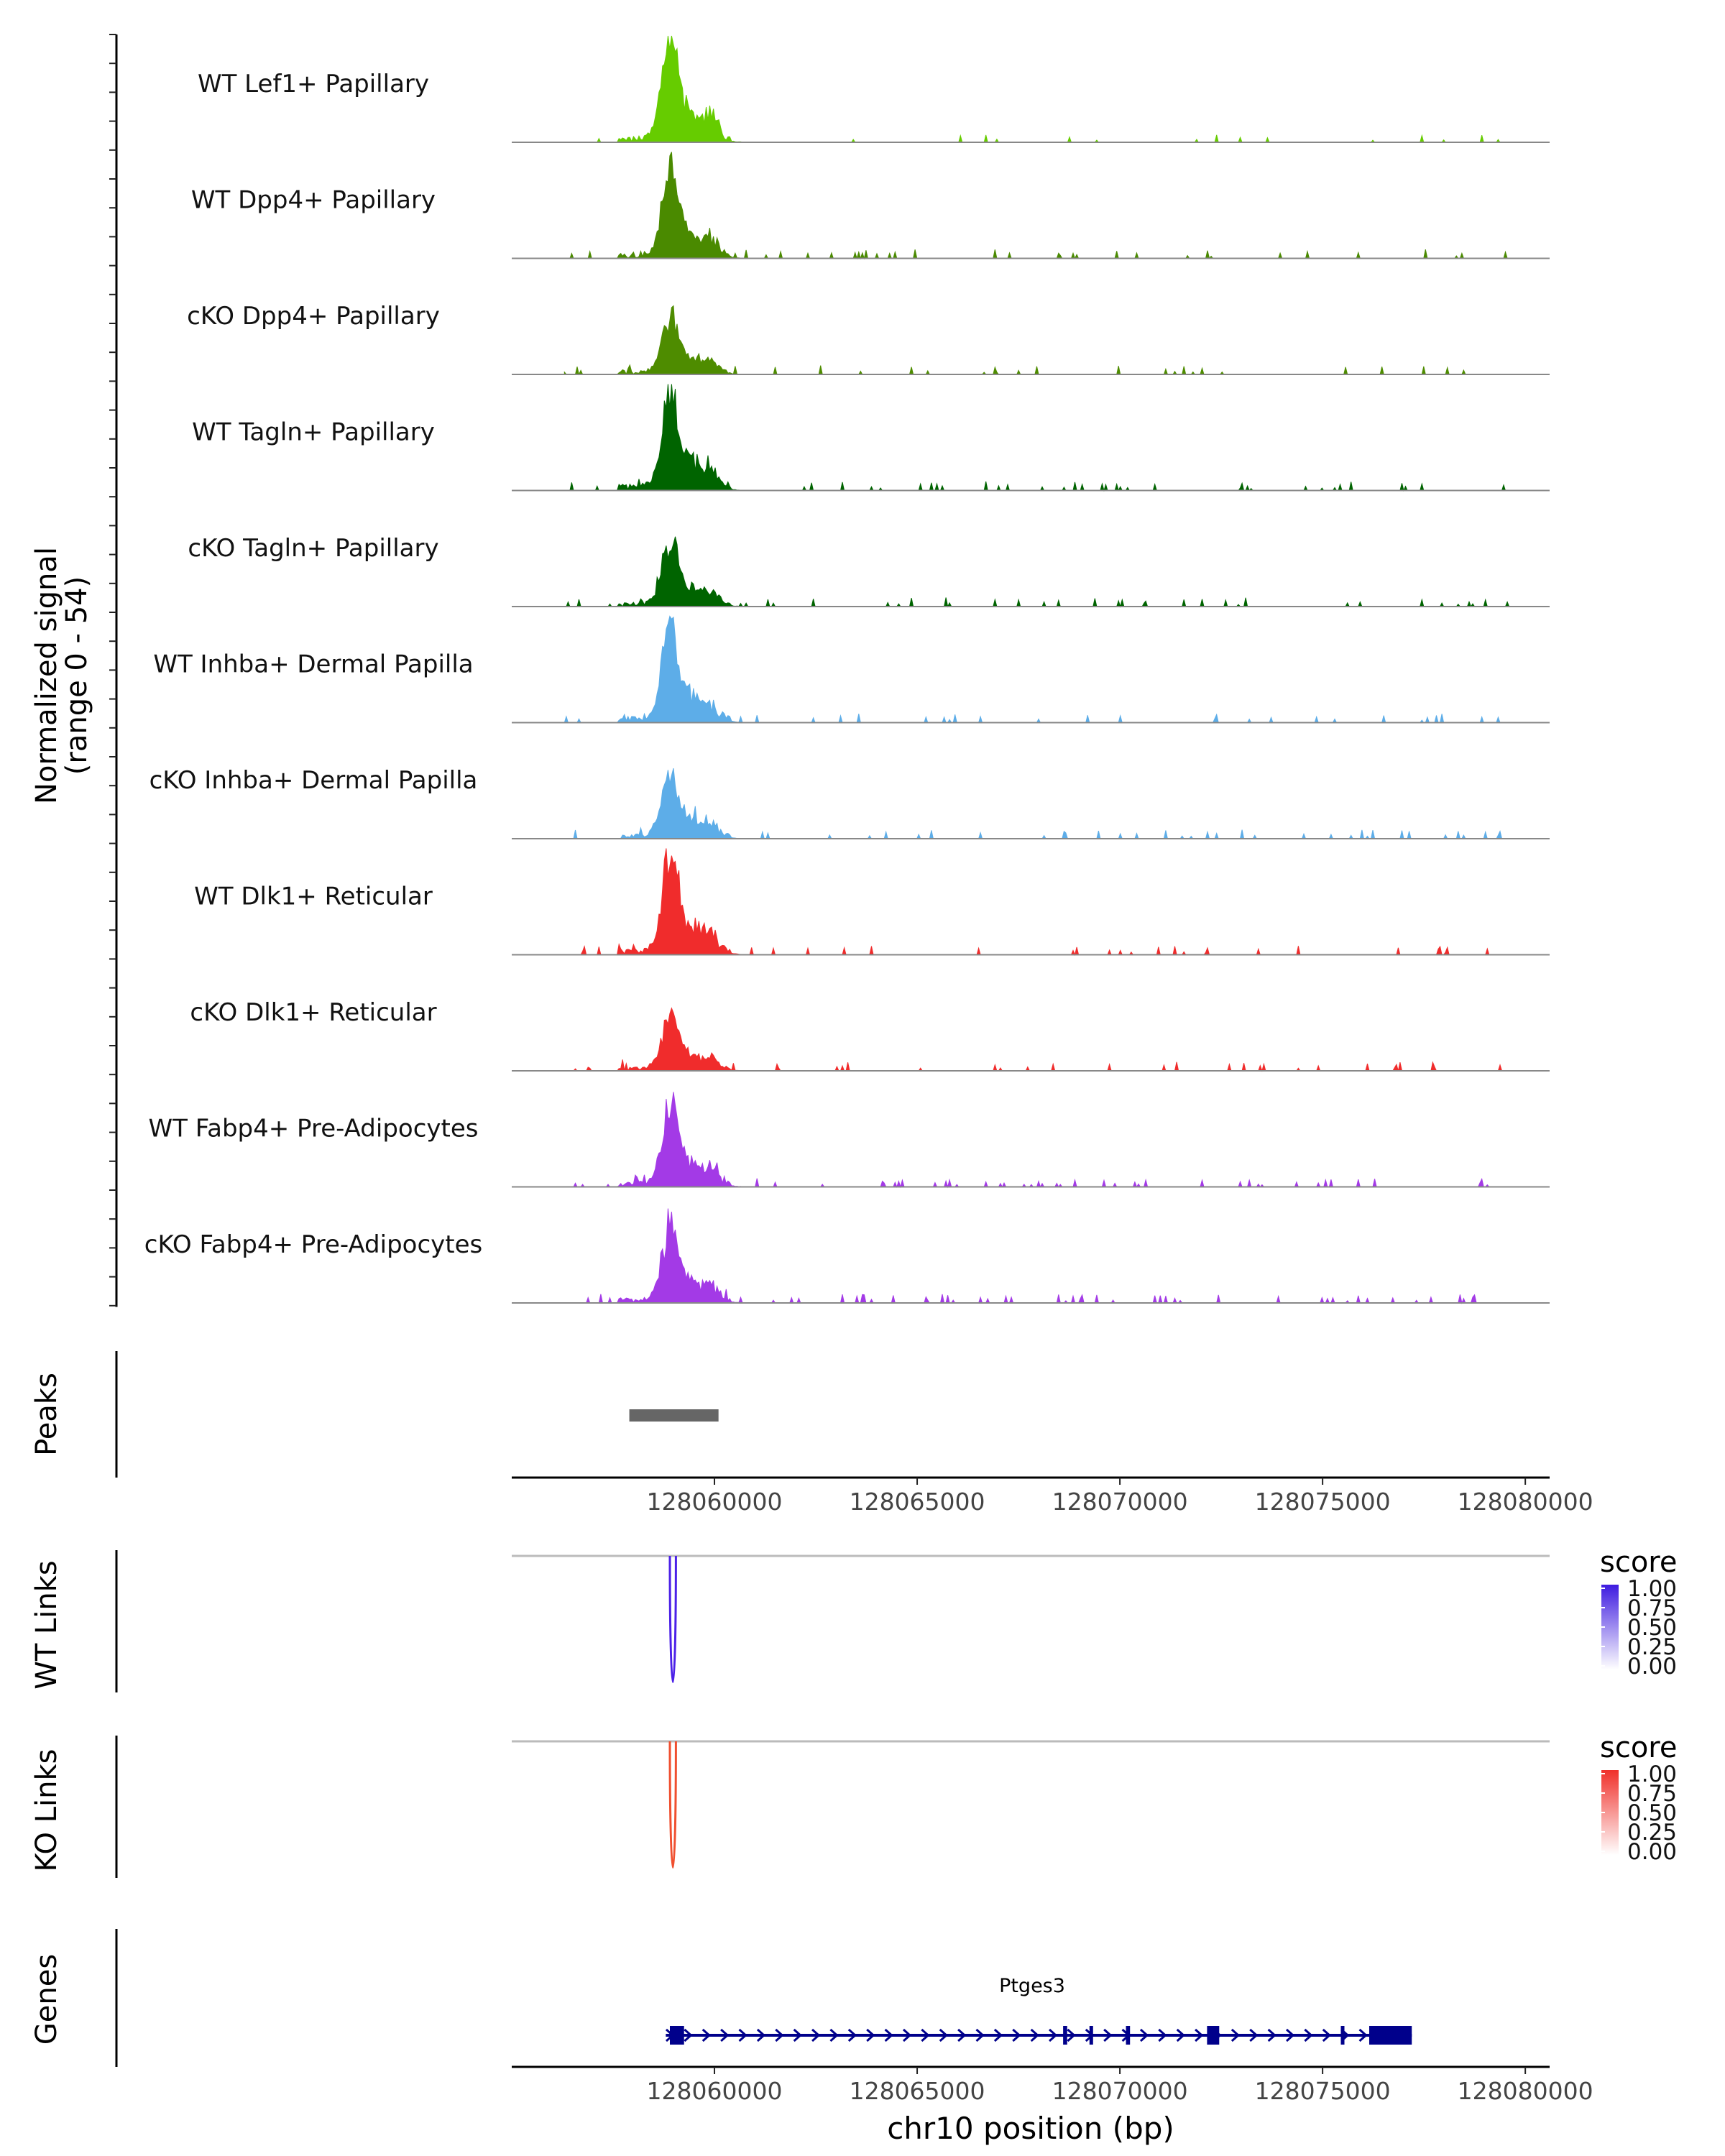 This screenshot has width=1725, height=2156. Describe the element at coordinates (674, 1415) in the screenshot. I see `peak-region` at that location.